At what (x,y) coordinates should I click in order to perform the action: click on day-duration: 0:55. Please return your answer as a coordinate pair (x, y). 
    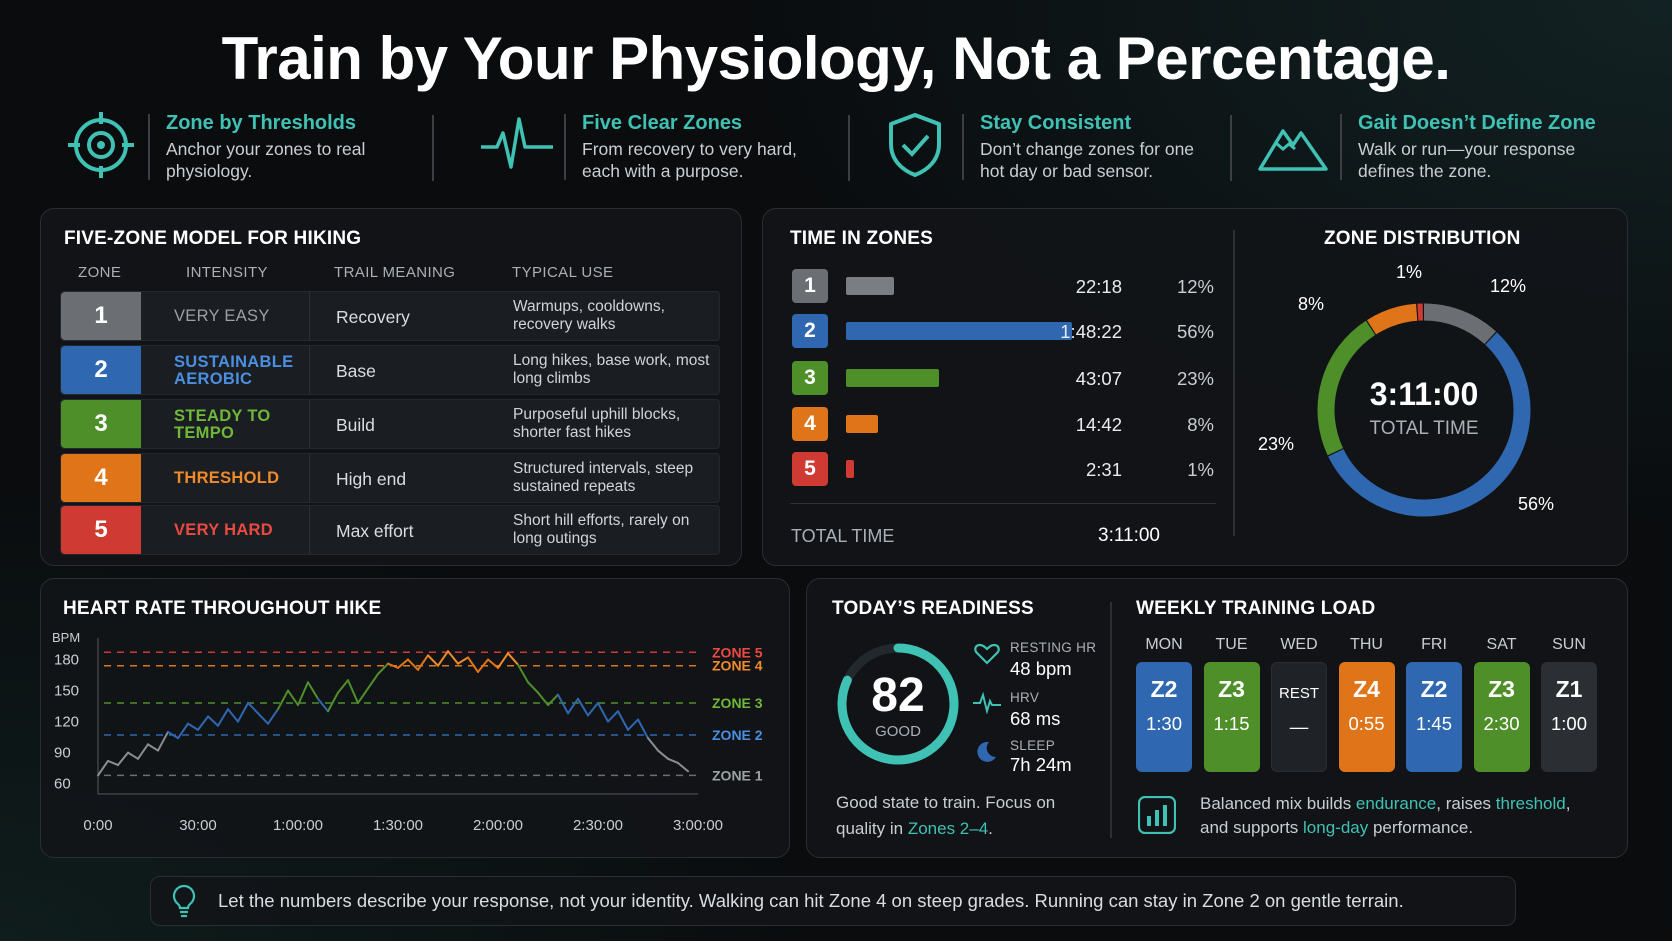
    Looking at the image, I should click on (1366, 723).